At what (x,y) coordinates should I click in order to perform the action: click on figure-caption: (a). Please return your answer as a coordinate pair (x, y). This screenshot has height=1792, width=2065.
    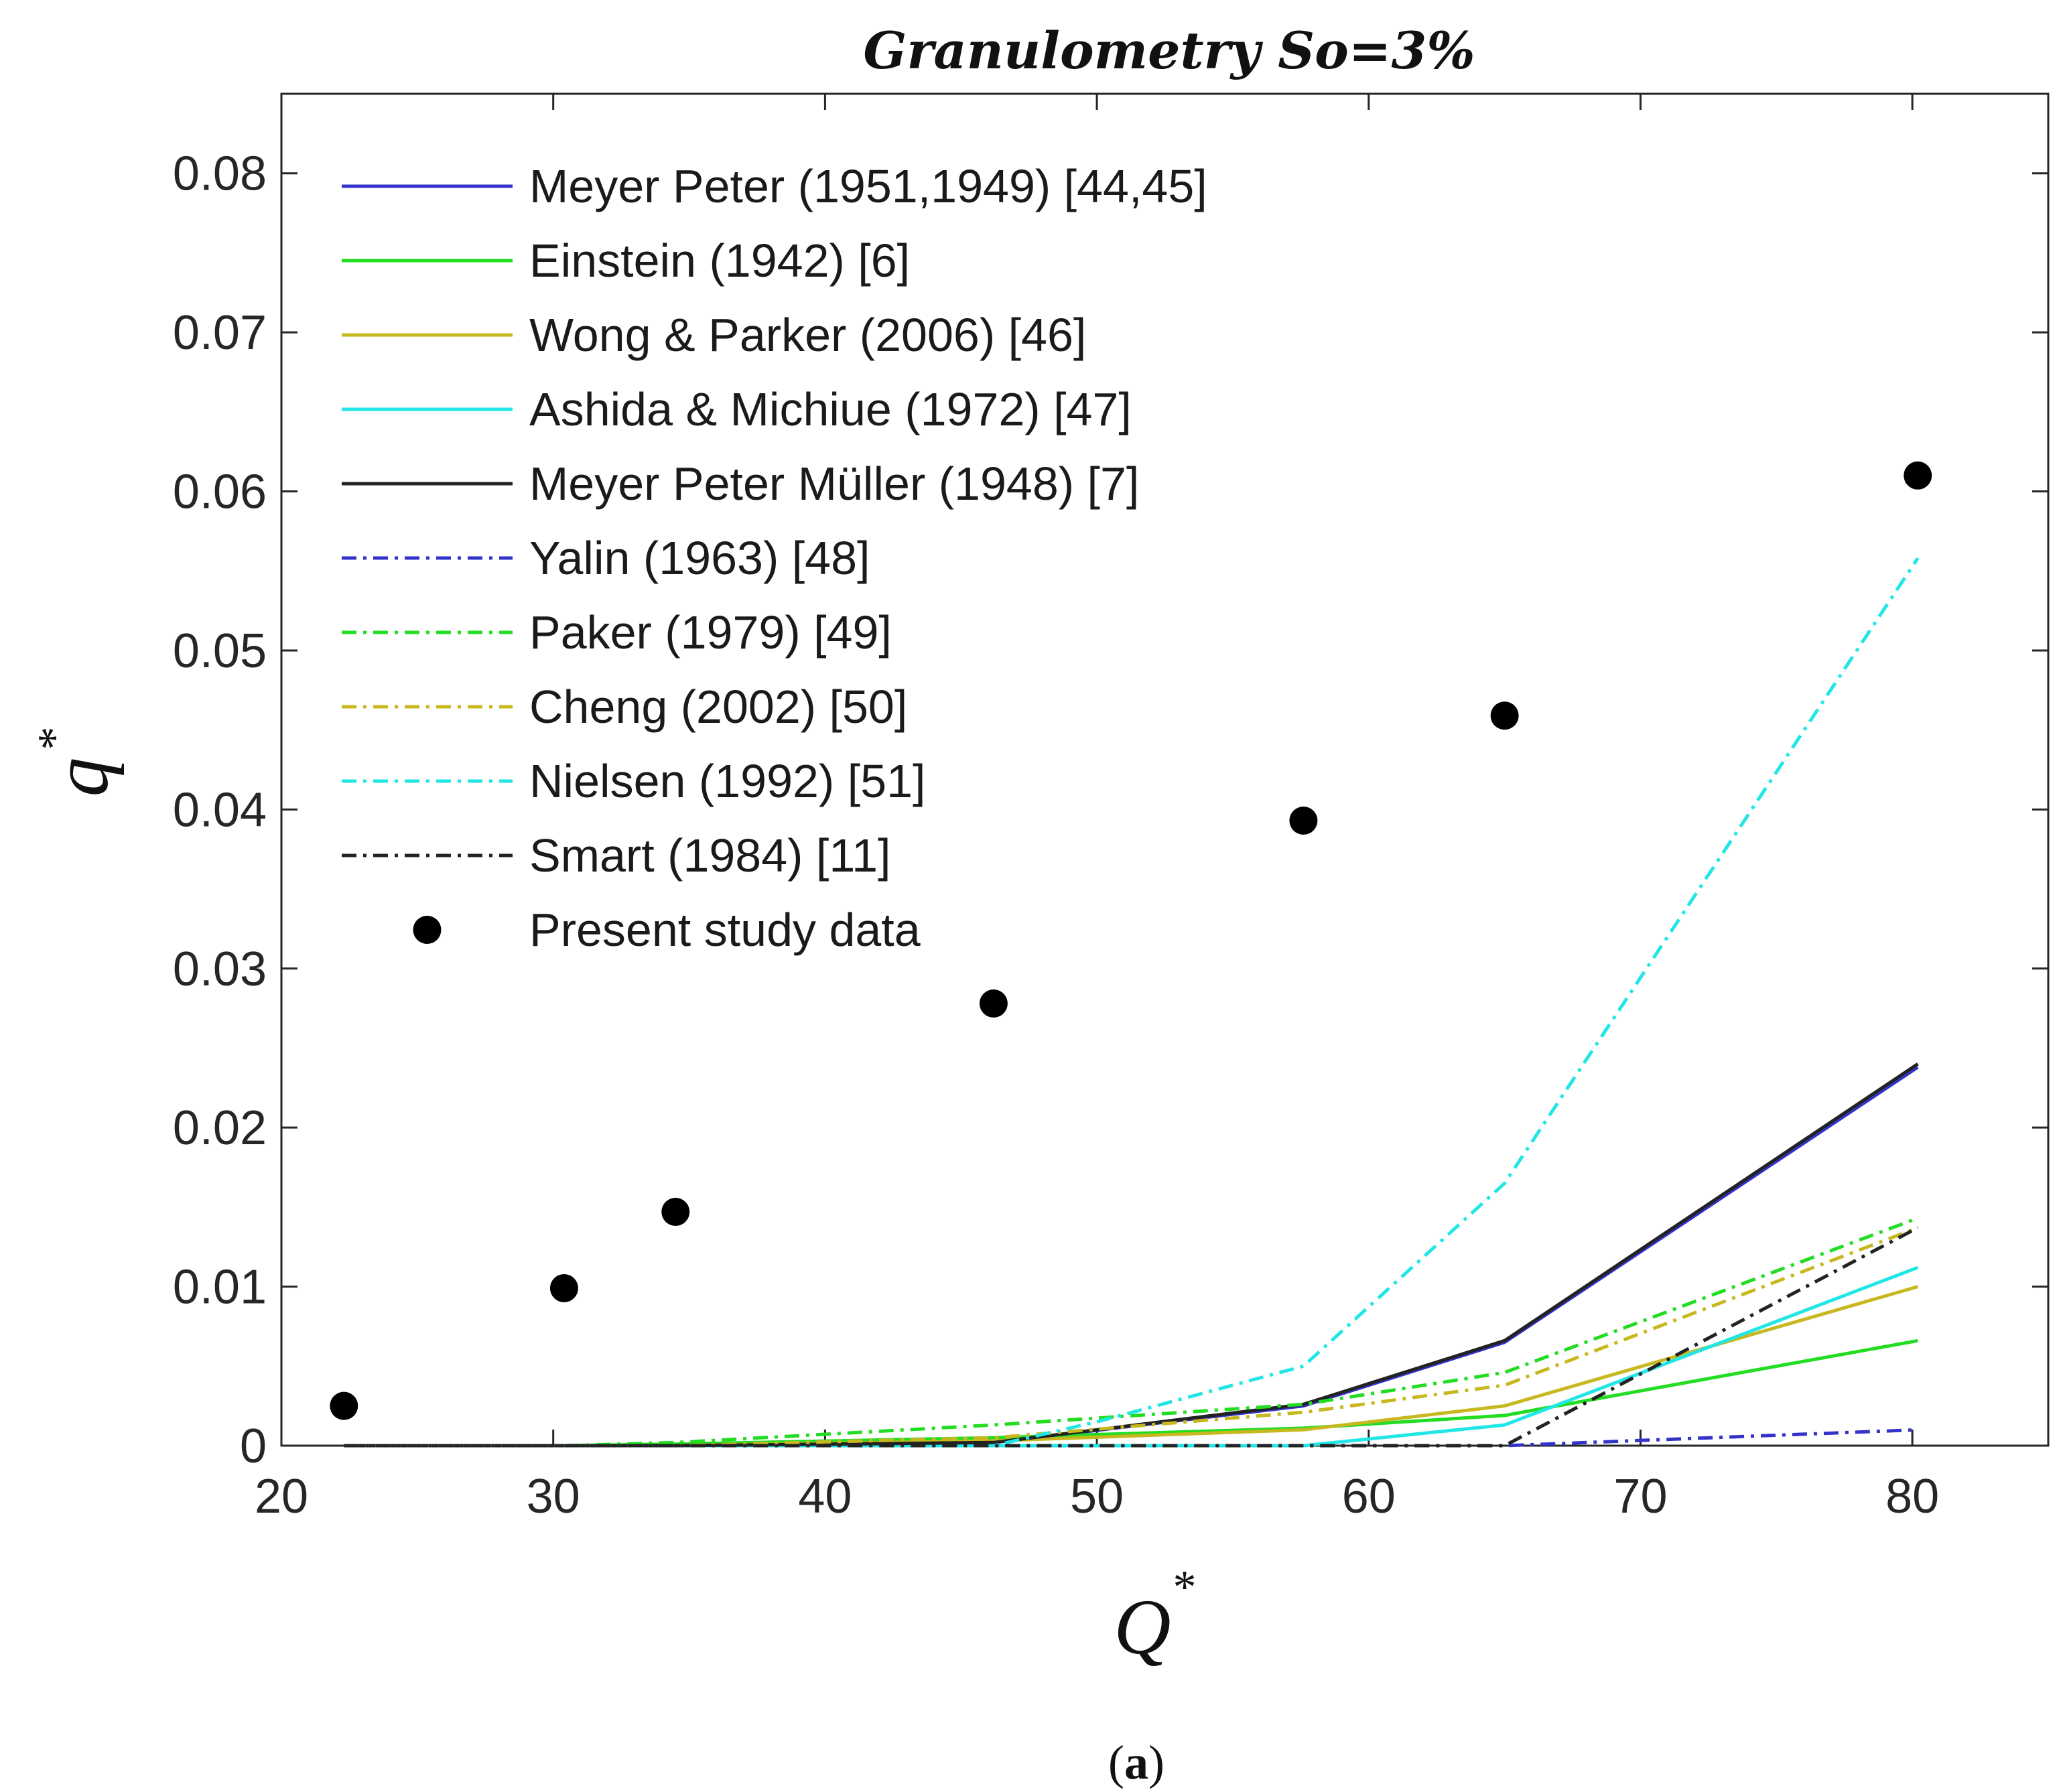
    Looking at the image, I should click on (1136, 1763).